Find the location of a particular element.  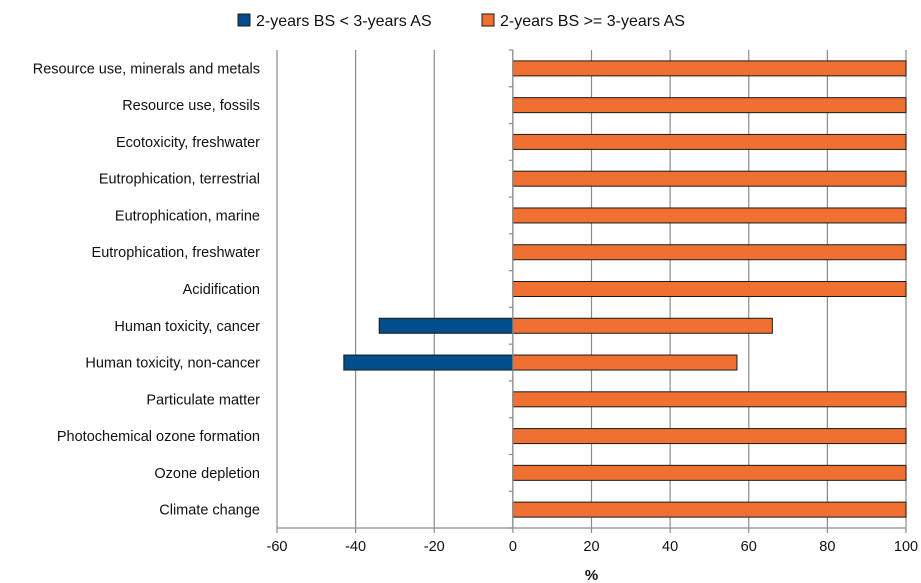

category-label-9: Human toxicity, non-cancer is located at coordinates (172, 364).